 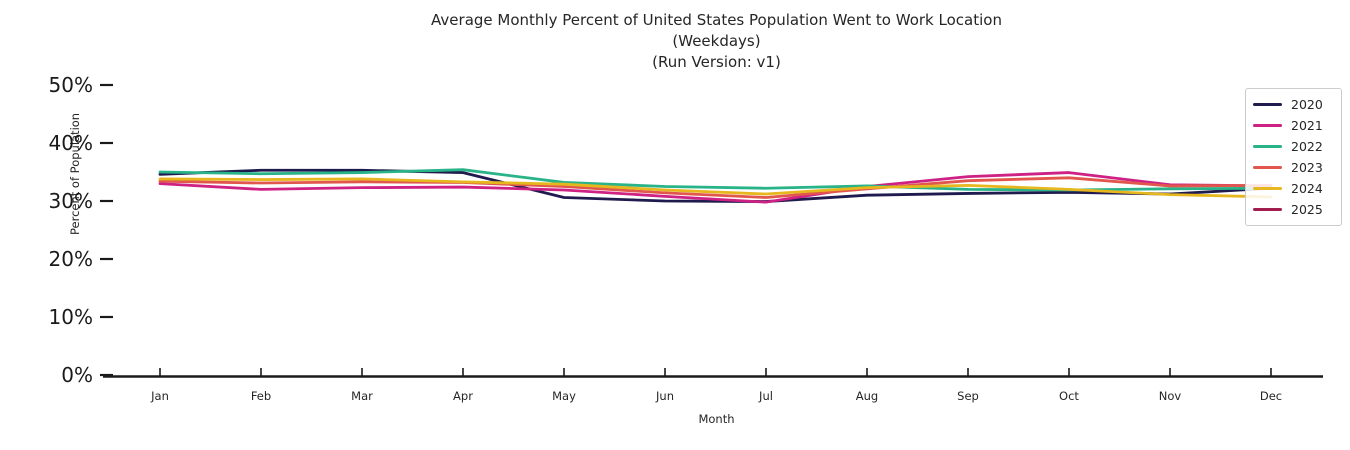 I want to click on x-tick-label: Jun, so click(x=664, y=396).